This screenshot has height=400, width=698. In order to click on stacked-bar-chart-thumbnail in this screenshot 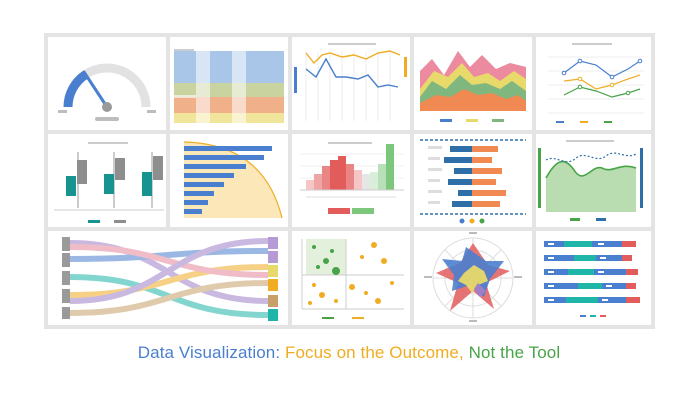, I will do `click(593, 278)`.